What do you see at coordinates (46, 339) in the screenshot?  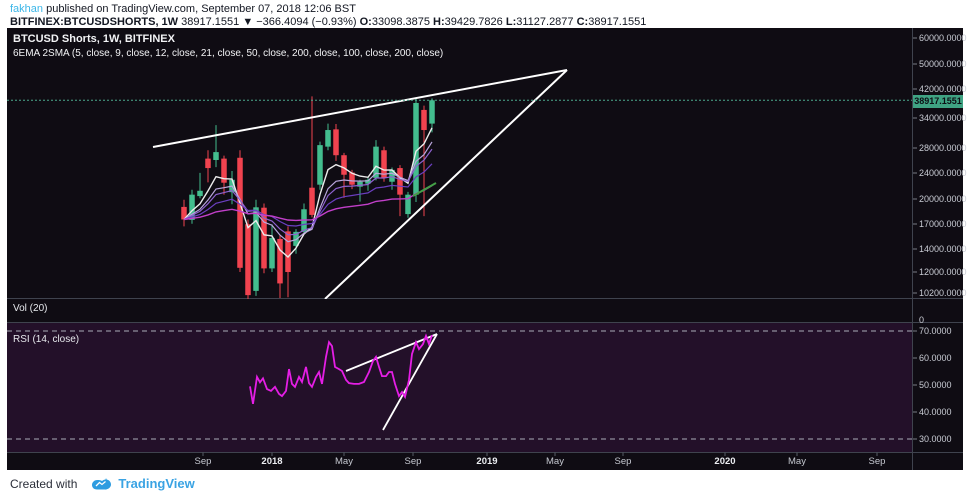 I see `rsi-pane-label: RSI (14, close)` at bounding box center [46, 339].